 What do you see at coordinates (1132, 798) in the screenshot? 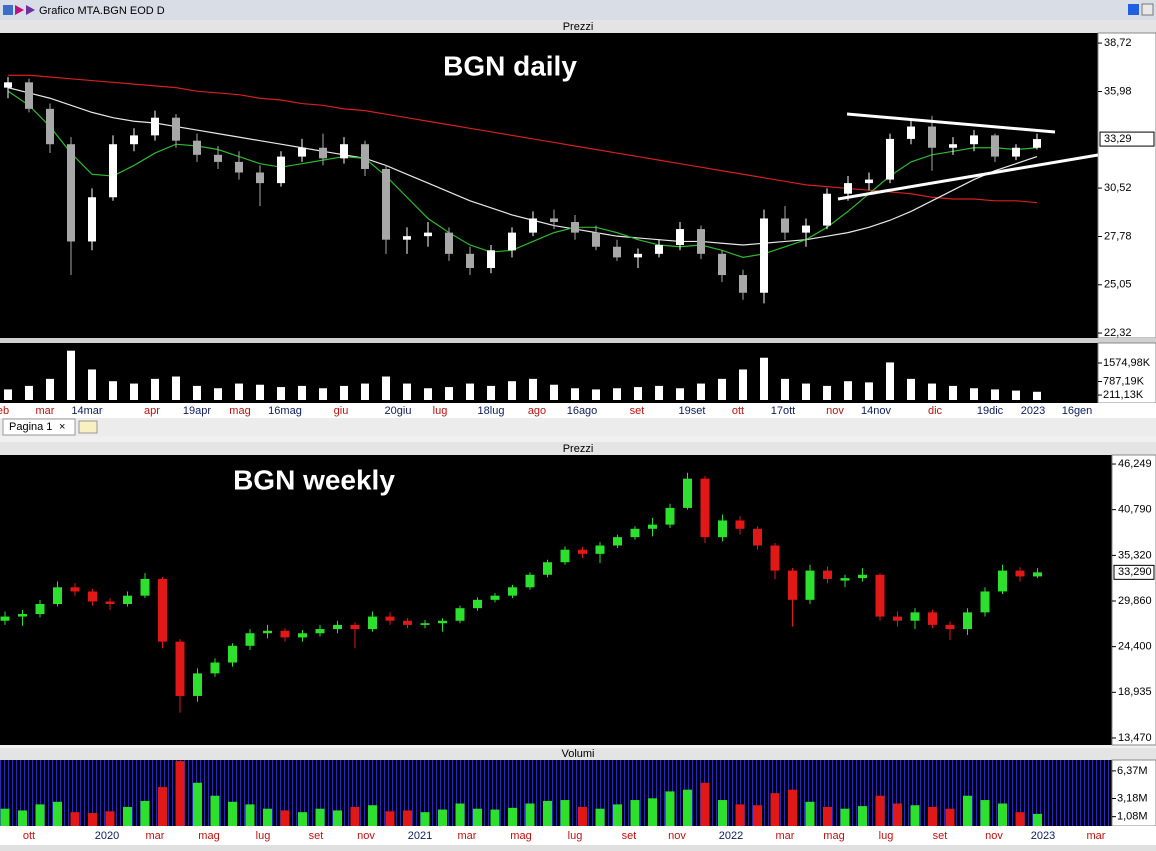
I see `volume-tick-label: 3,18M` at bounding box center [1132, 798].